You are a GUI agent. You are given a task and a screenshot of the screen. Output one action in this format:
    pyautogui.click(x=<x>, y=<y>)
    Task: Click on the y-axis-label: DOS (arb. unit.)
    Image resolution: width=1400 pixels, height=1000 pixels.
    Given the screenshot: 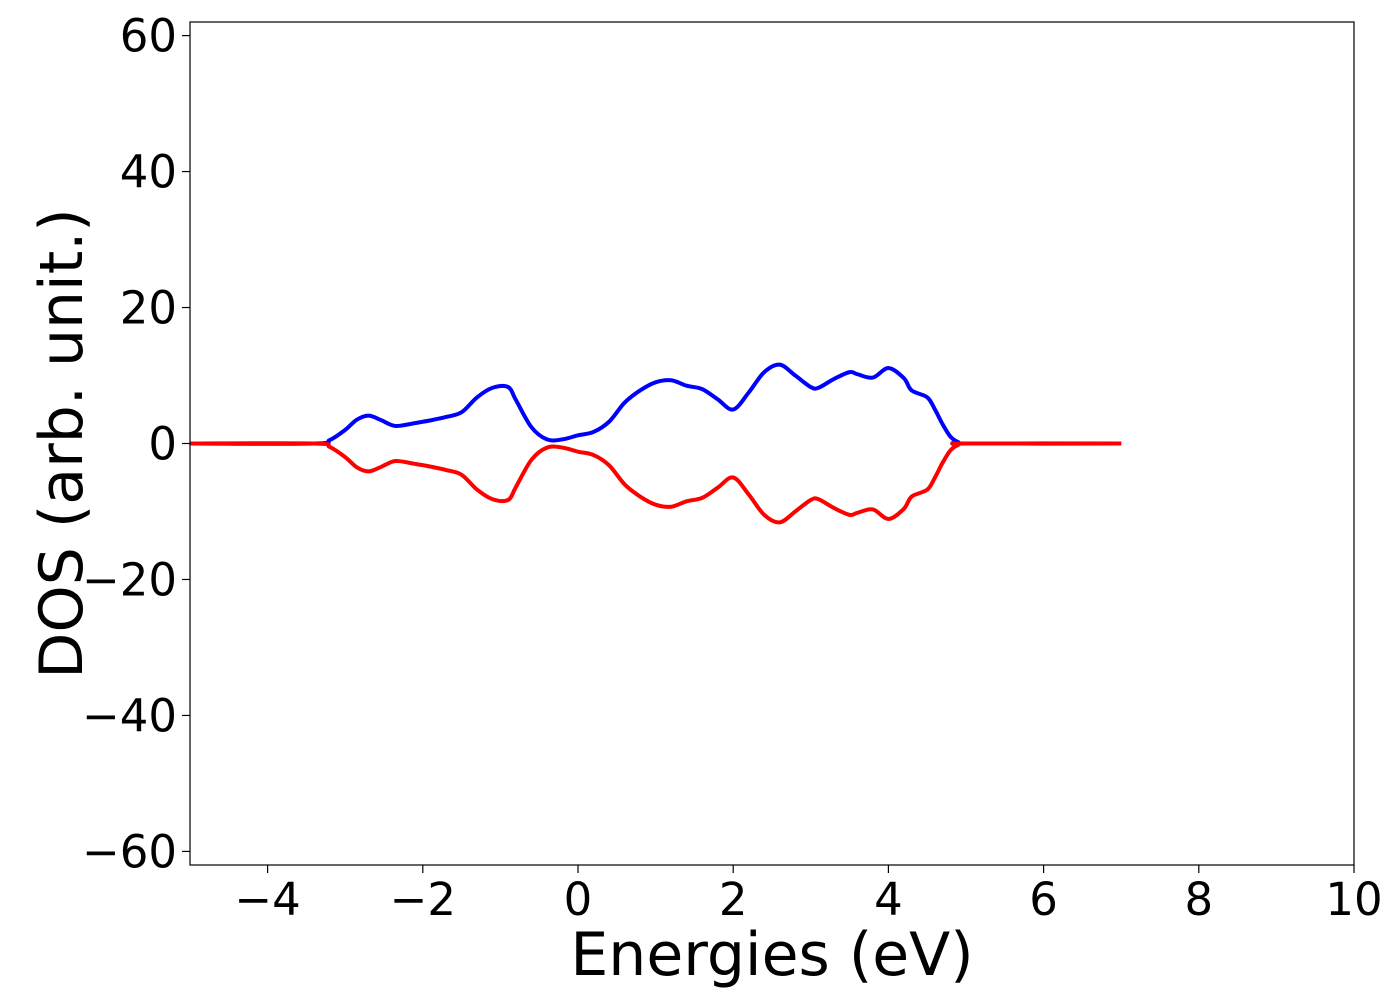 What is the action you would take?
    pyautogui.click(x=62, y=443)
    